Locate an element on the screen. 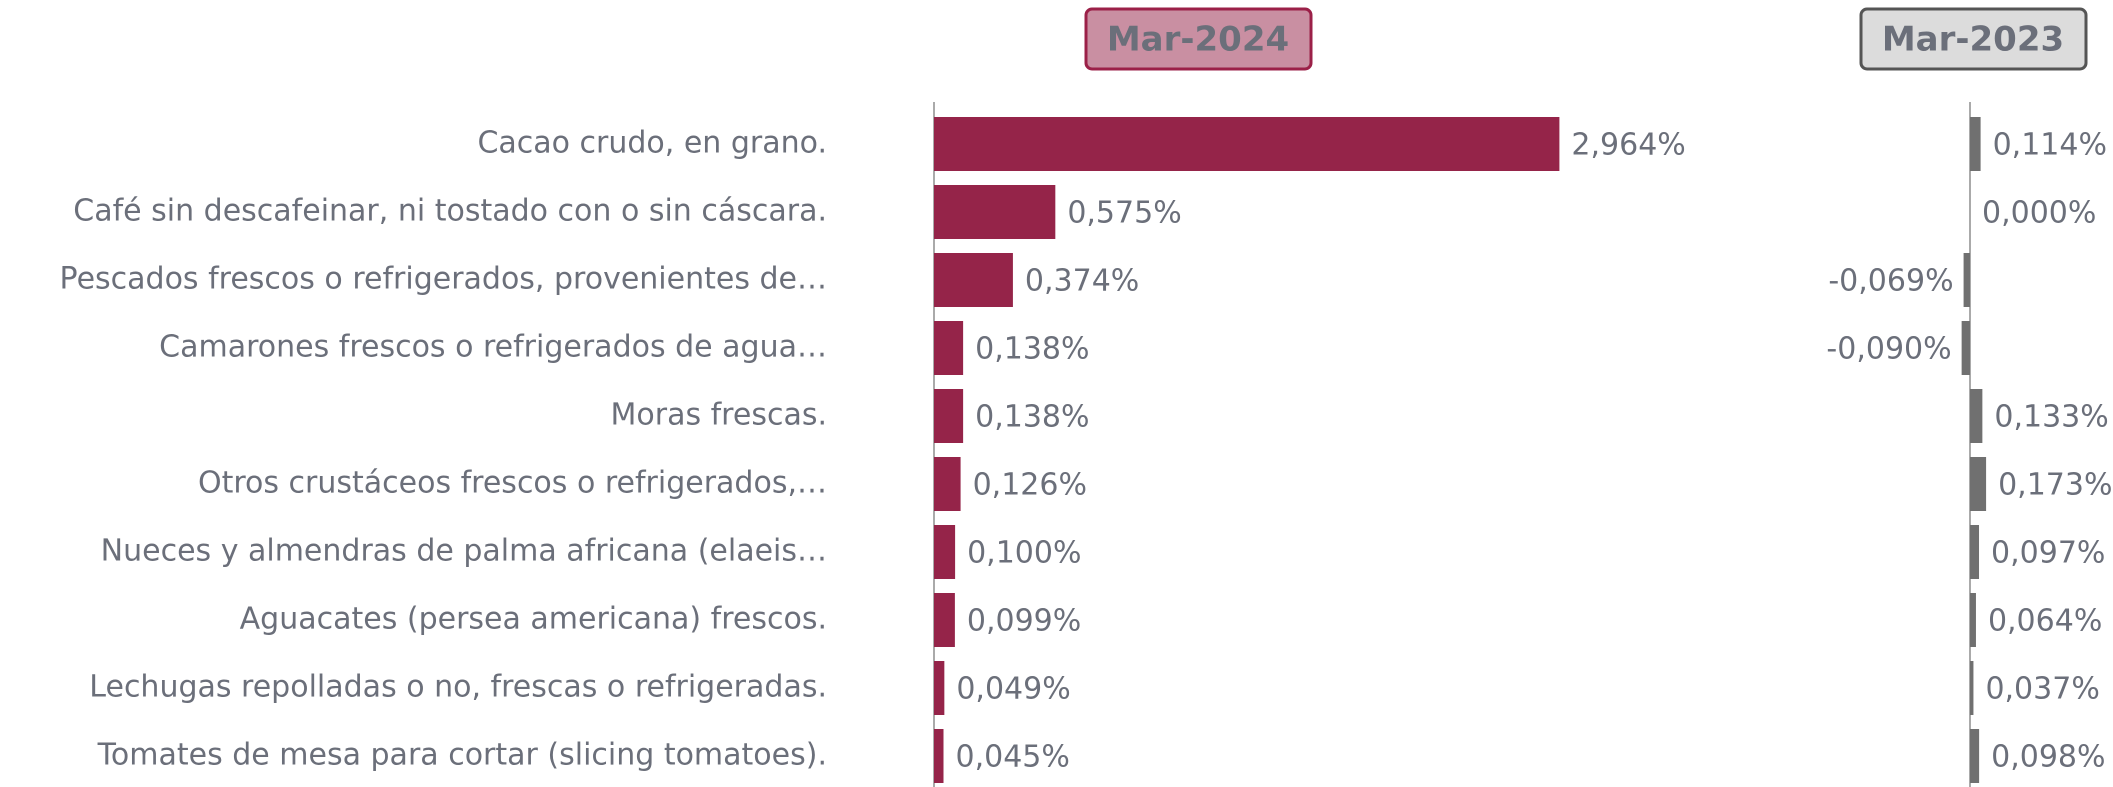 The height and width of the screenshot is (787, 2113). value-label: 0,374% is located at coordinates (1082, 281).